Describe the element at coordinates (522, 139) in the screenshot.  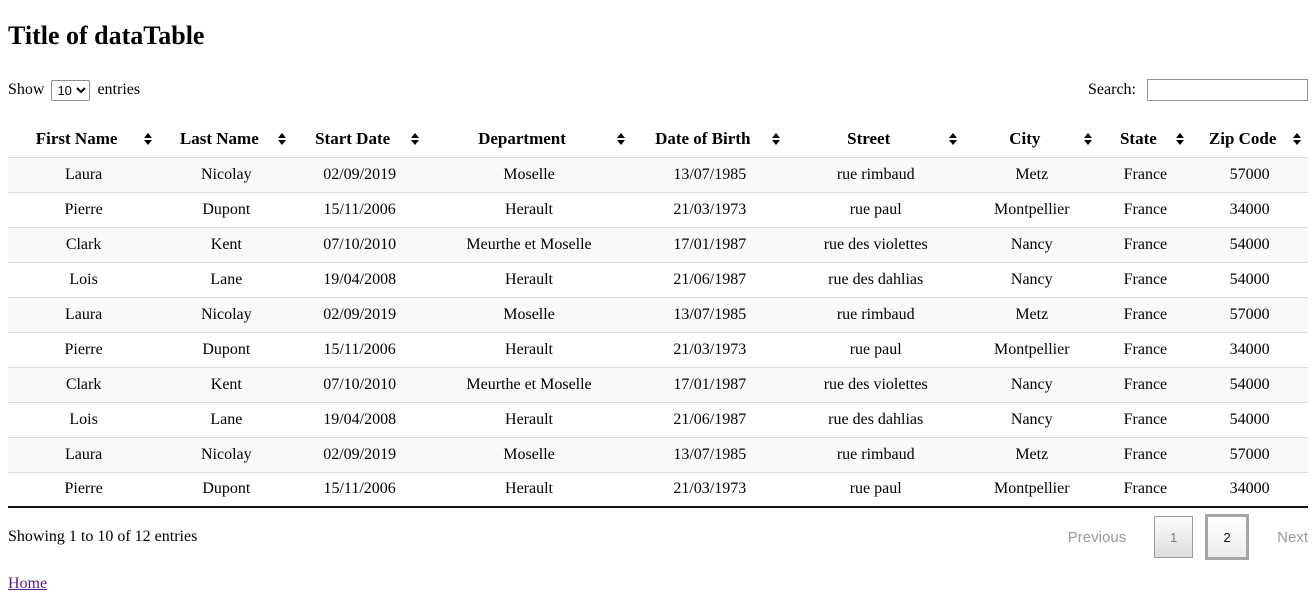
I see `column-header-label: Department` at that location.